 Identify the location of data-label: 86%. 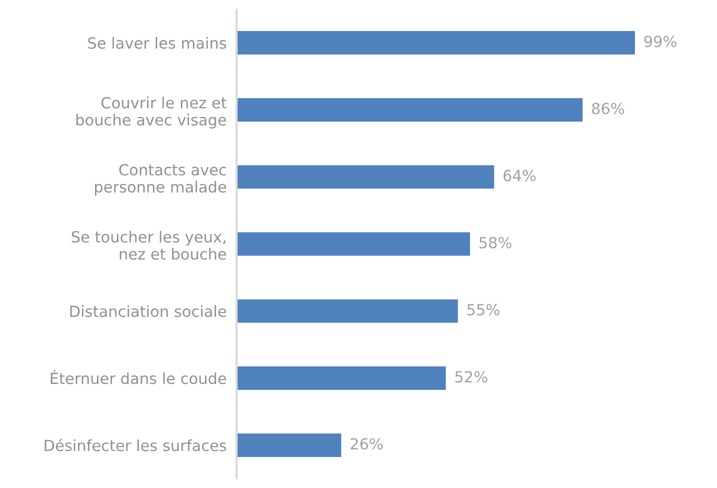
(608, 108).